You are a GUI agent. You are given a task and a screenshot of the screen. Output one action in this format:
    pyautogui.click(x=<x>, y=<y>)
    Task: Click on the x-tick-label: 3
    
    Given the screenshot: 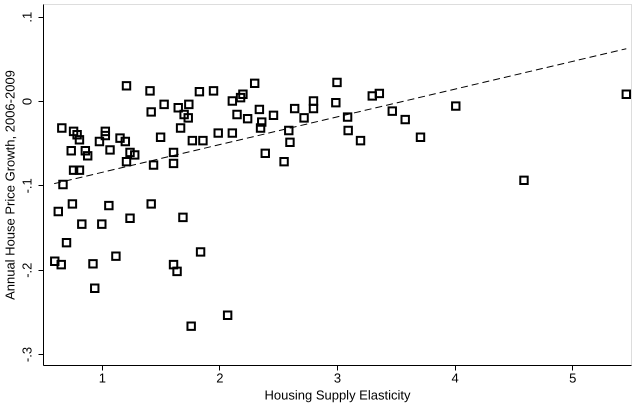 What is the action you would take?
    pyautogui.click(x=338, y=378)
    